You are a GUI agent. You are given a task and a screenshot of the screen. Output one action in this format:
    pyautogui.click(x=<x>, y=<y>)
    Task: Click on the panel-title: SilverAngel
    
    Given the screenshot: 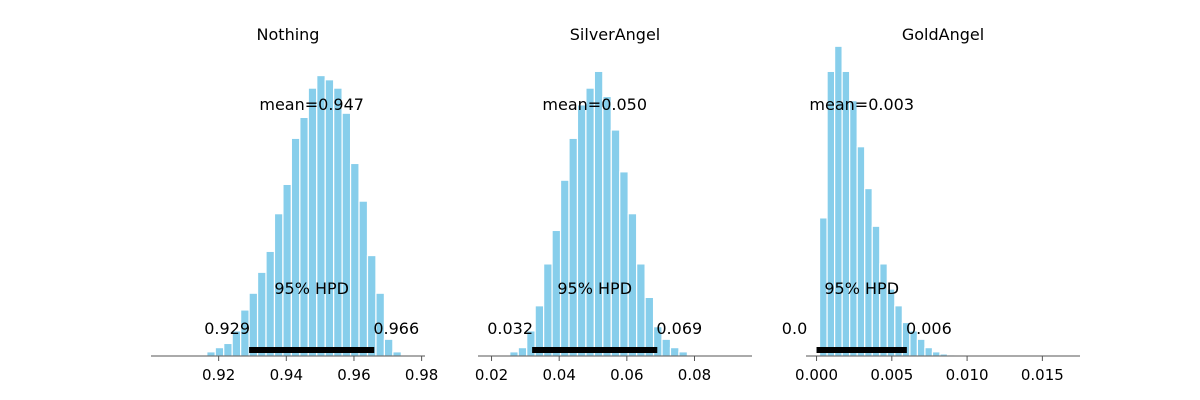 What is the action you would take?
    pyautogui.click(x=615, y=34)
    